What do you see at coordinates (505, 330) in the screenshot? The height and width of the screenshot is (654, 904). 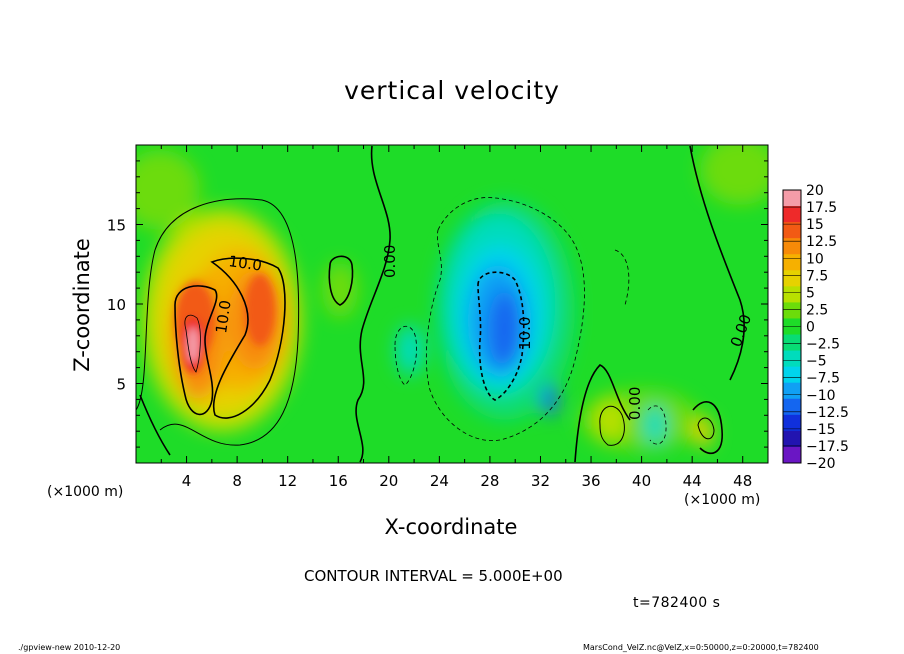 I see `downdraft-core` at bounding box center [505, 330].